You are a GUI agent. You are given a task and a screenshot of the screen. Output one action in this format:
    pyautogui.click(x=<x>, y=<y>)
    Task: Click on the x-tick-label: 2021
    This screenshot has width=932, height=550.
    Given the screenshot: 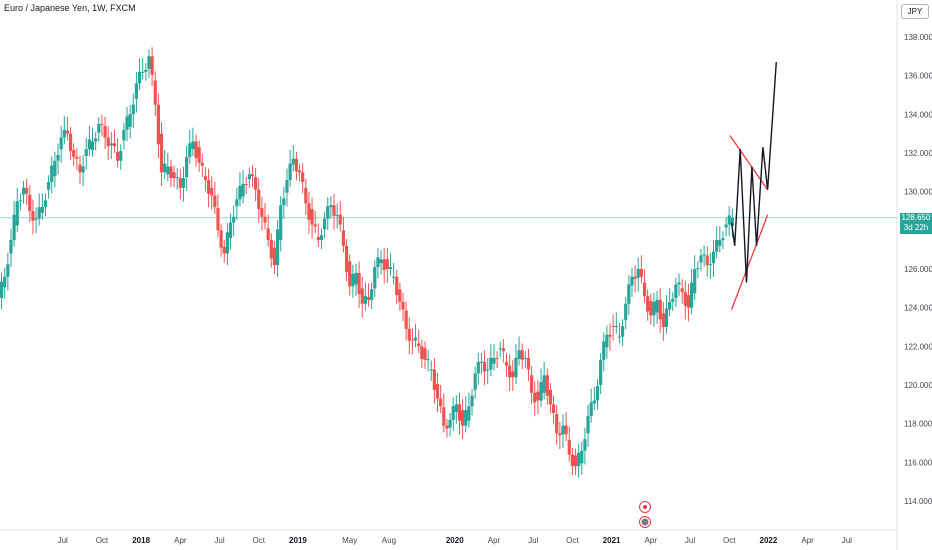 What is the action you would take?
    pyautogui.click(x=612, y=540)
    